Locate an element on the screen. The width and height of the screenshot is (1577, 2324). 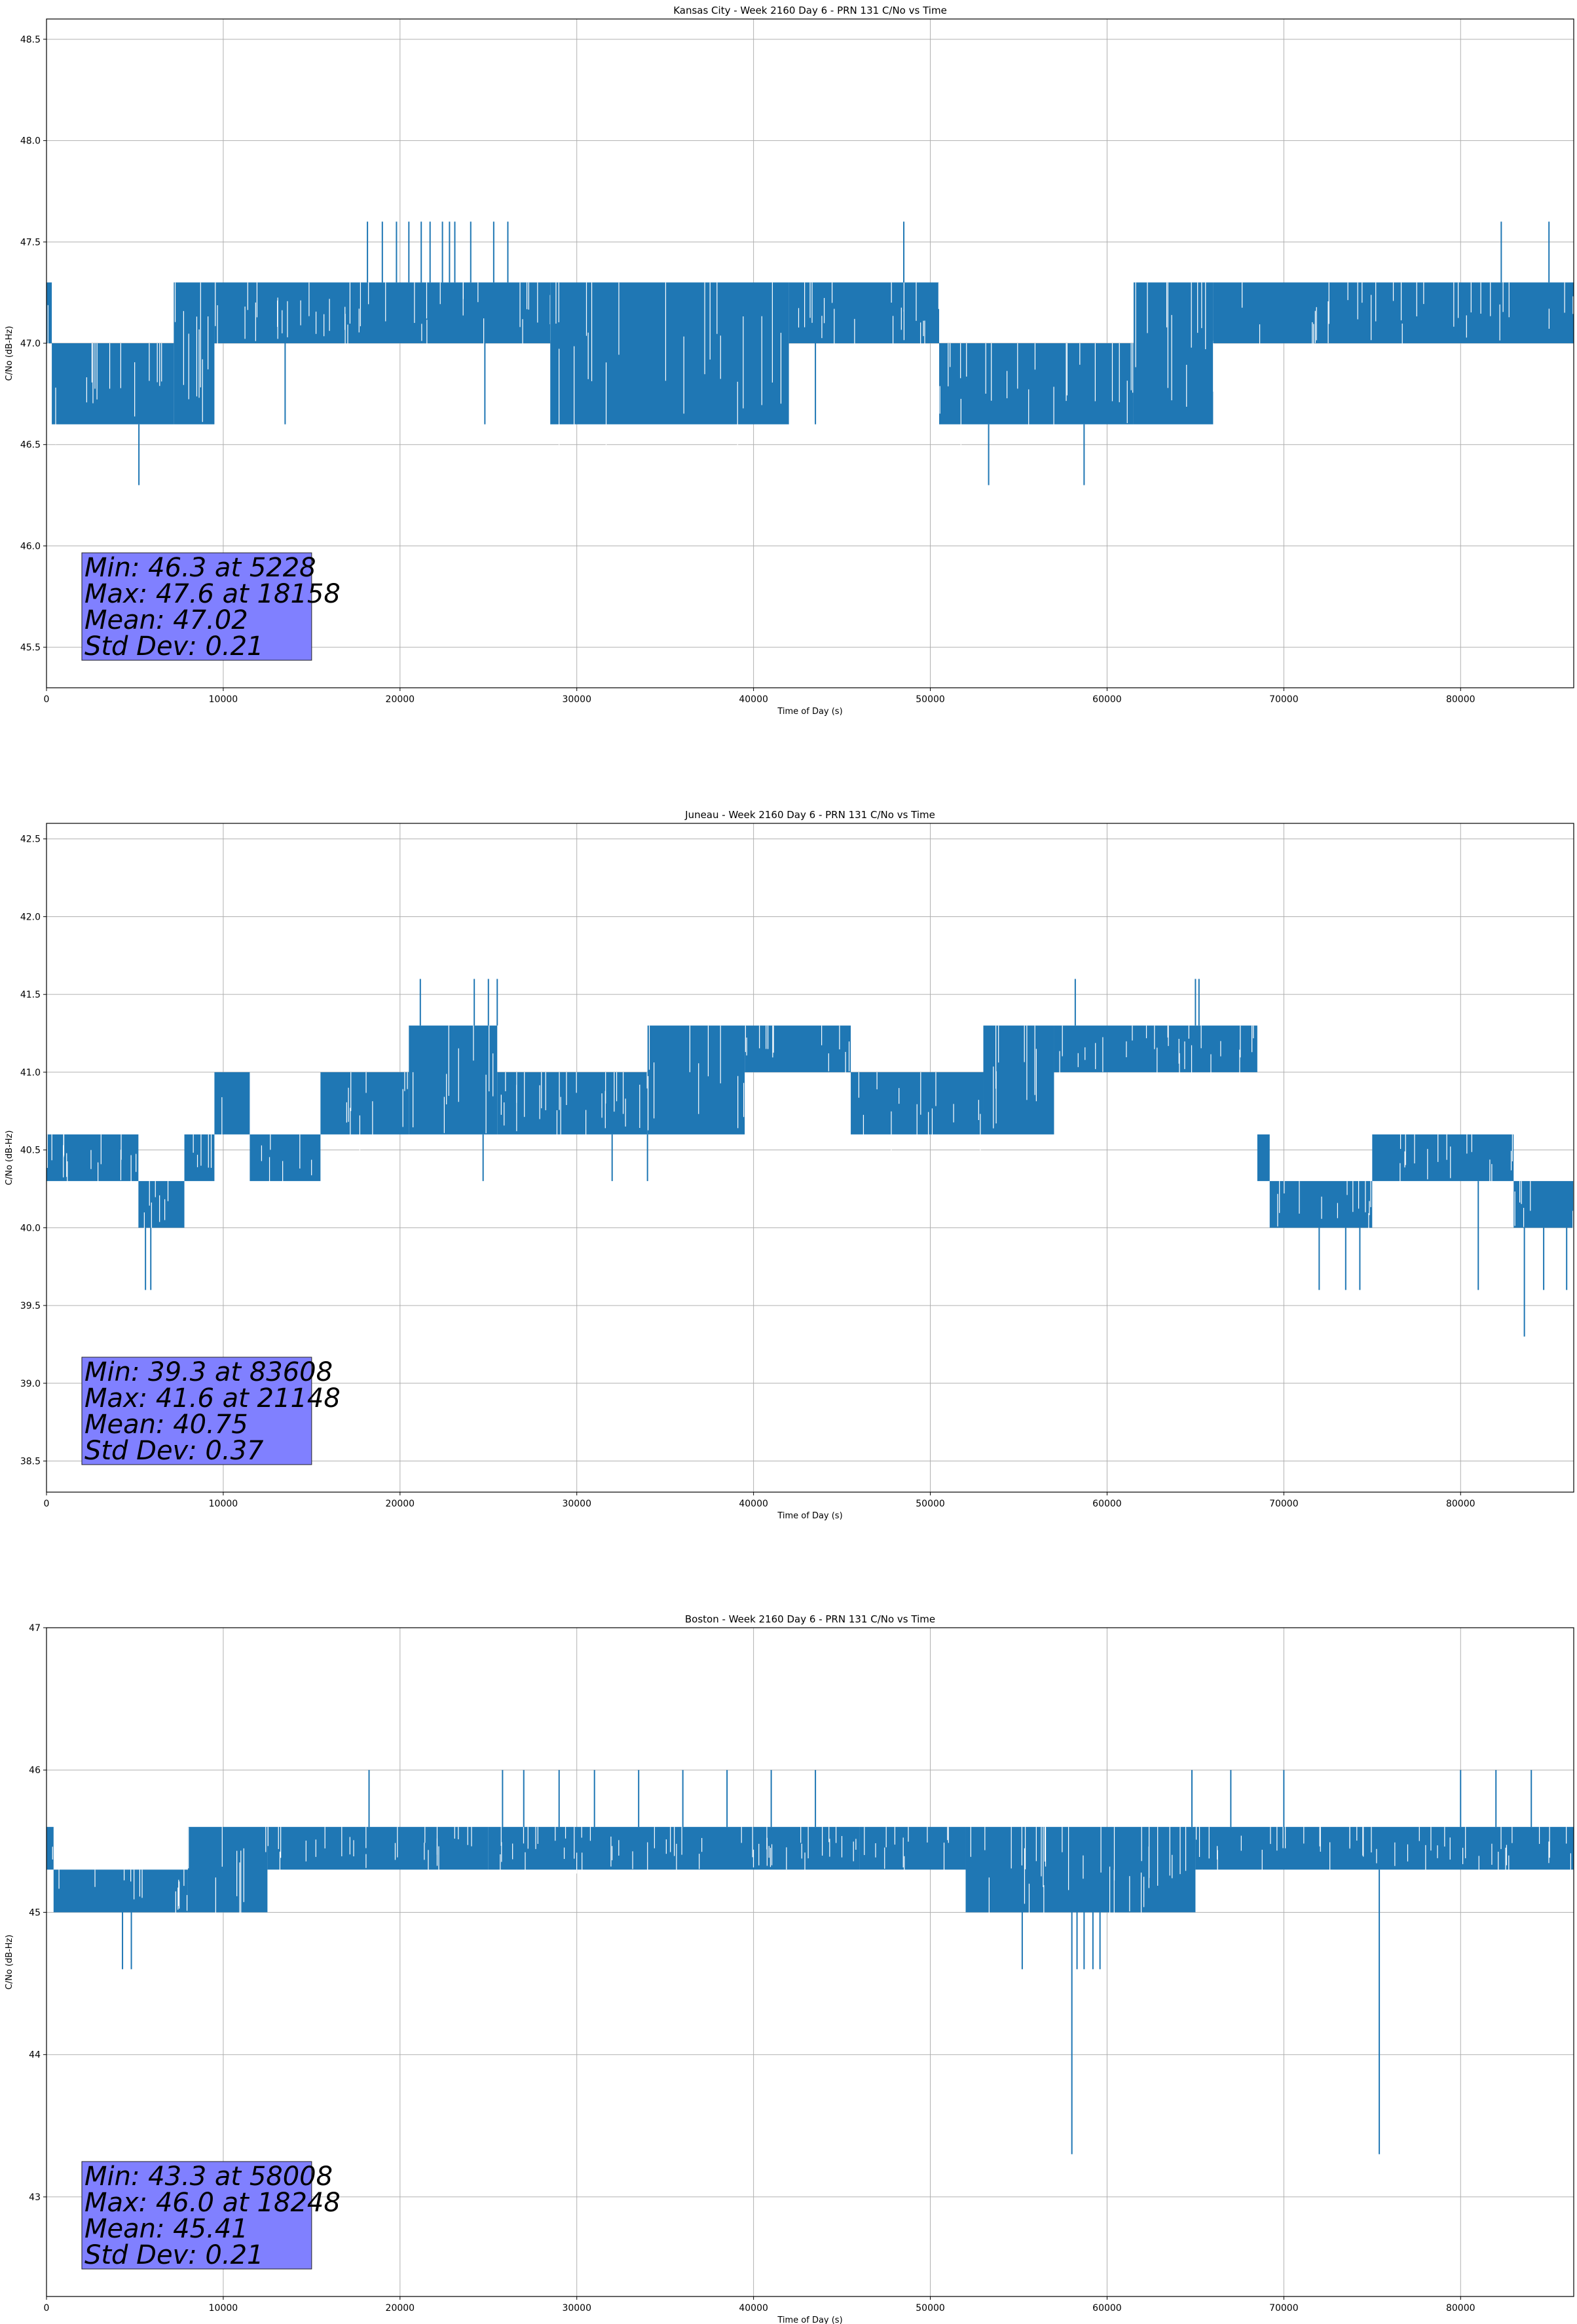
stats-line: Mean: 40.75 is located at coordinates (166, 1425).